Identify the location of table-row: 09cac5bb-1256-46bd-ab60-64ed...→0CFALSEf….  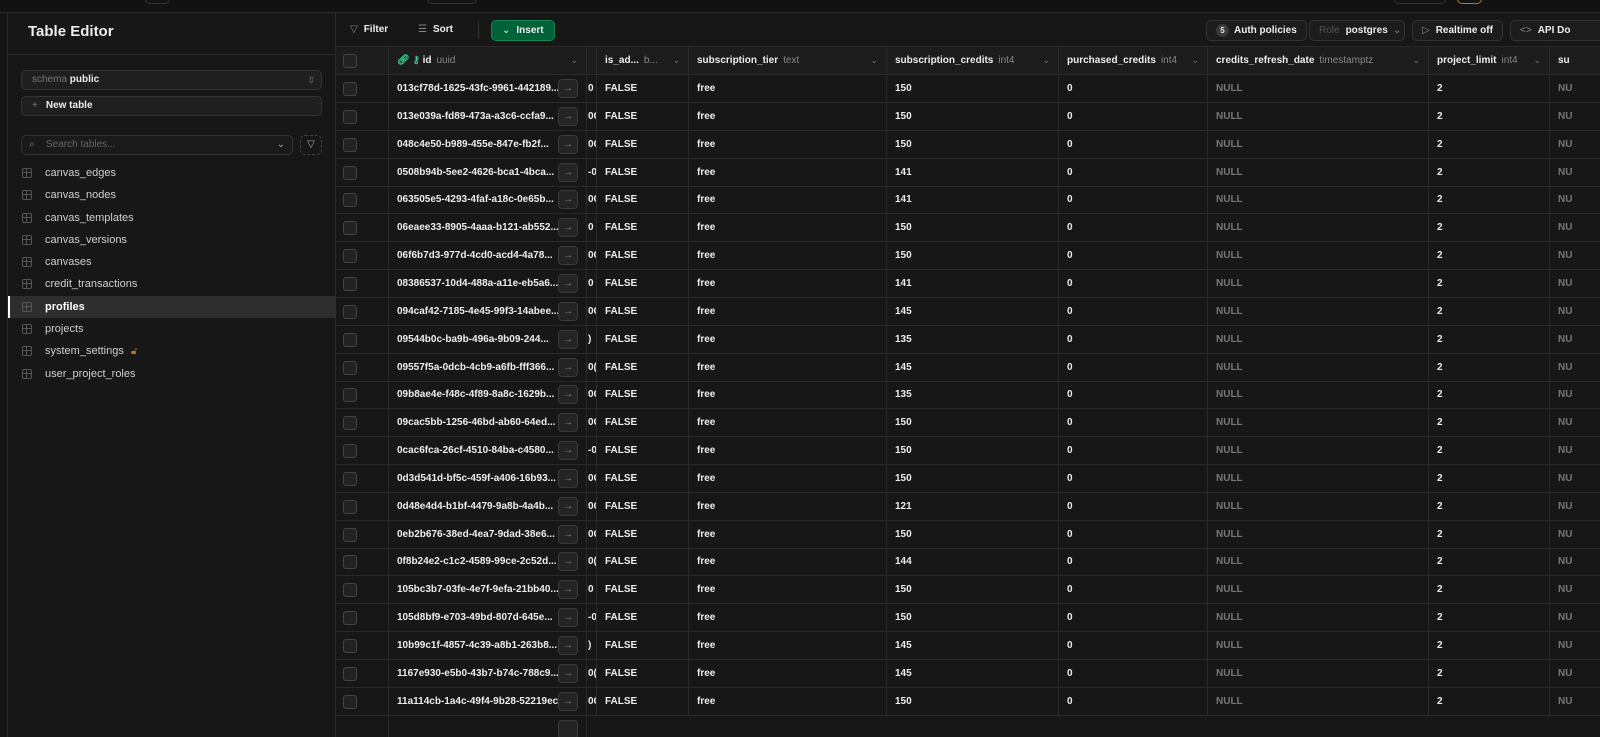
(968, 423).